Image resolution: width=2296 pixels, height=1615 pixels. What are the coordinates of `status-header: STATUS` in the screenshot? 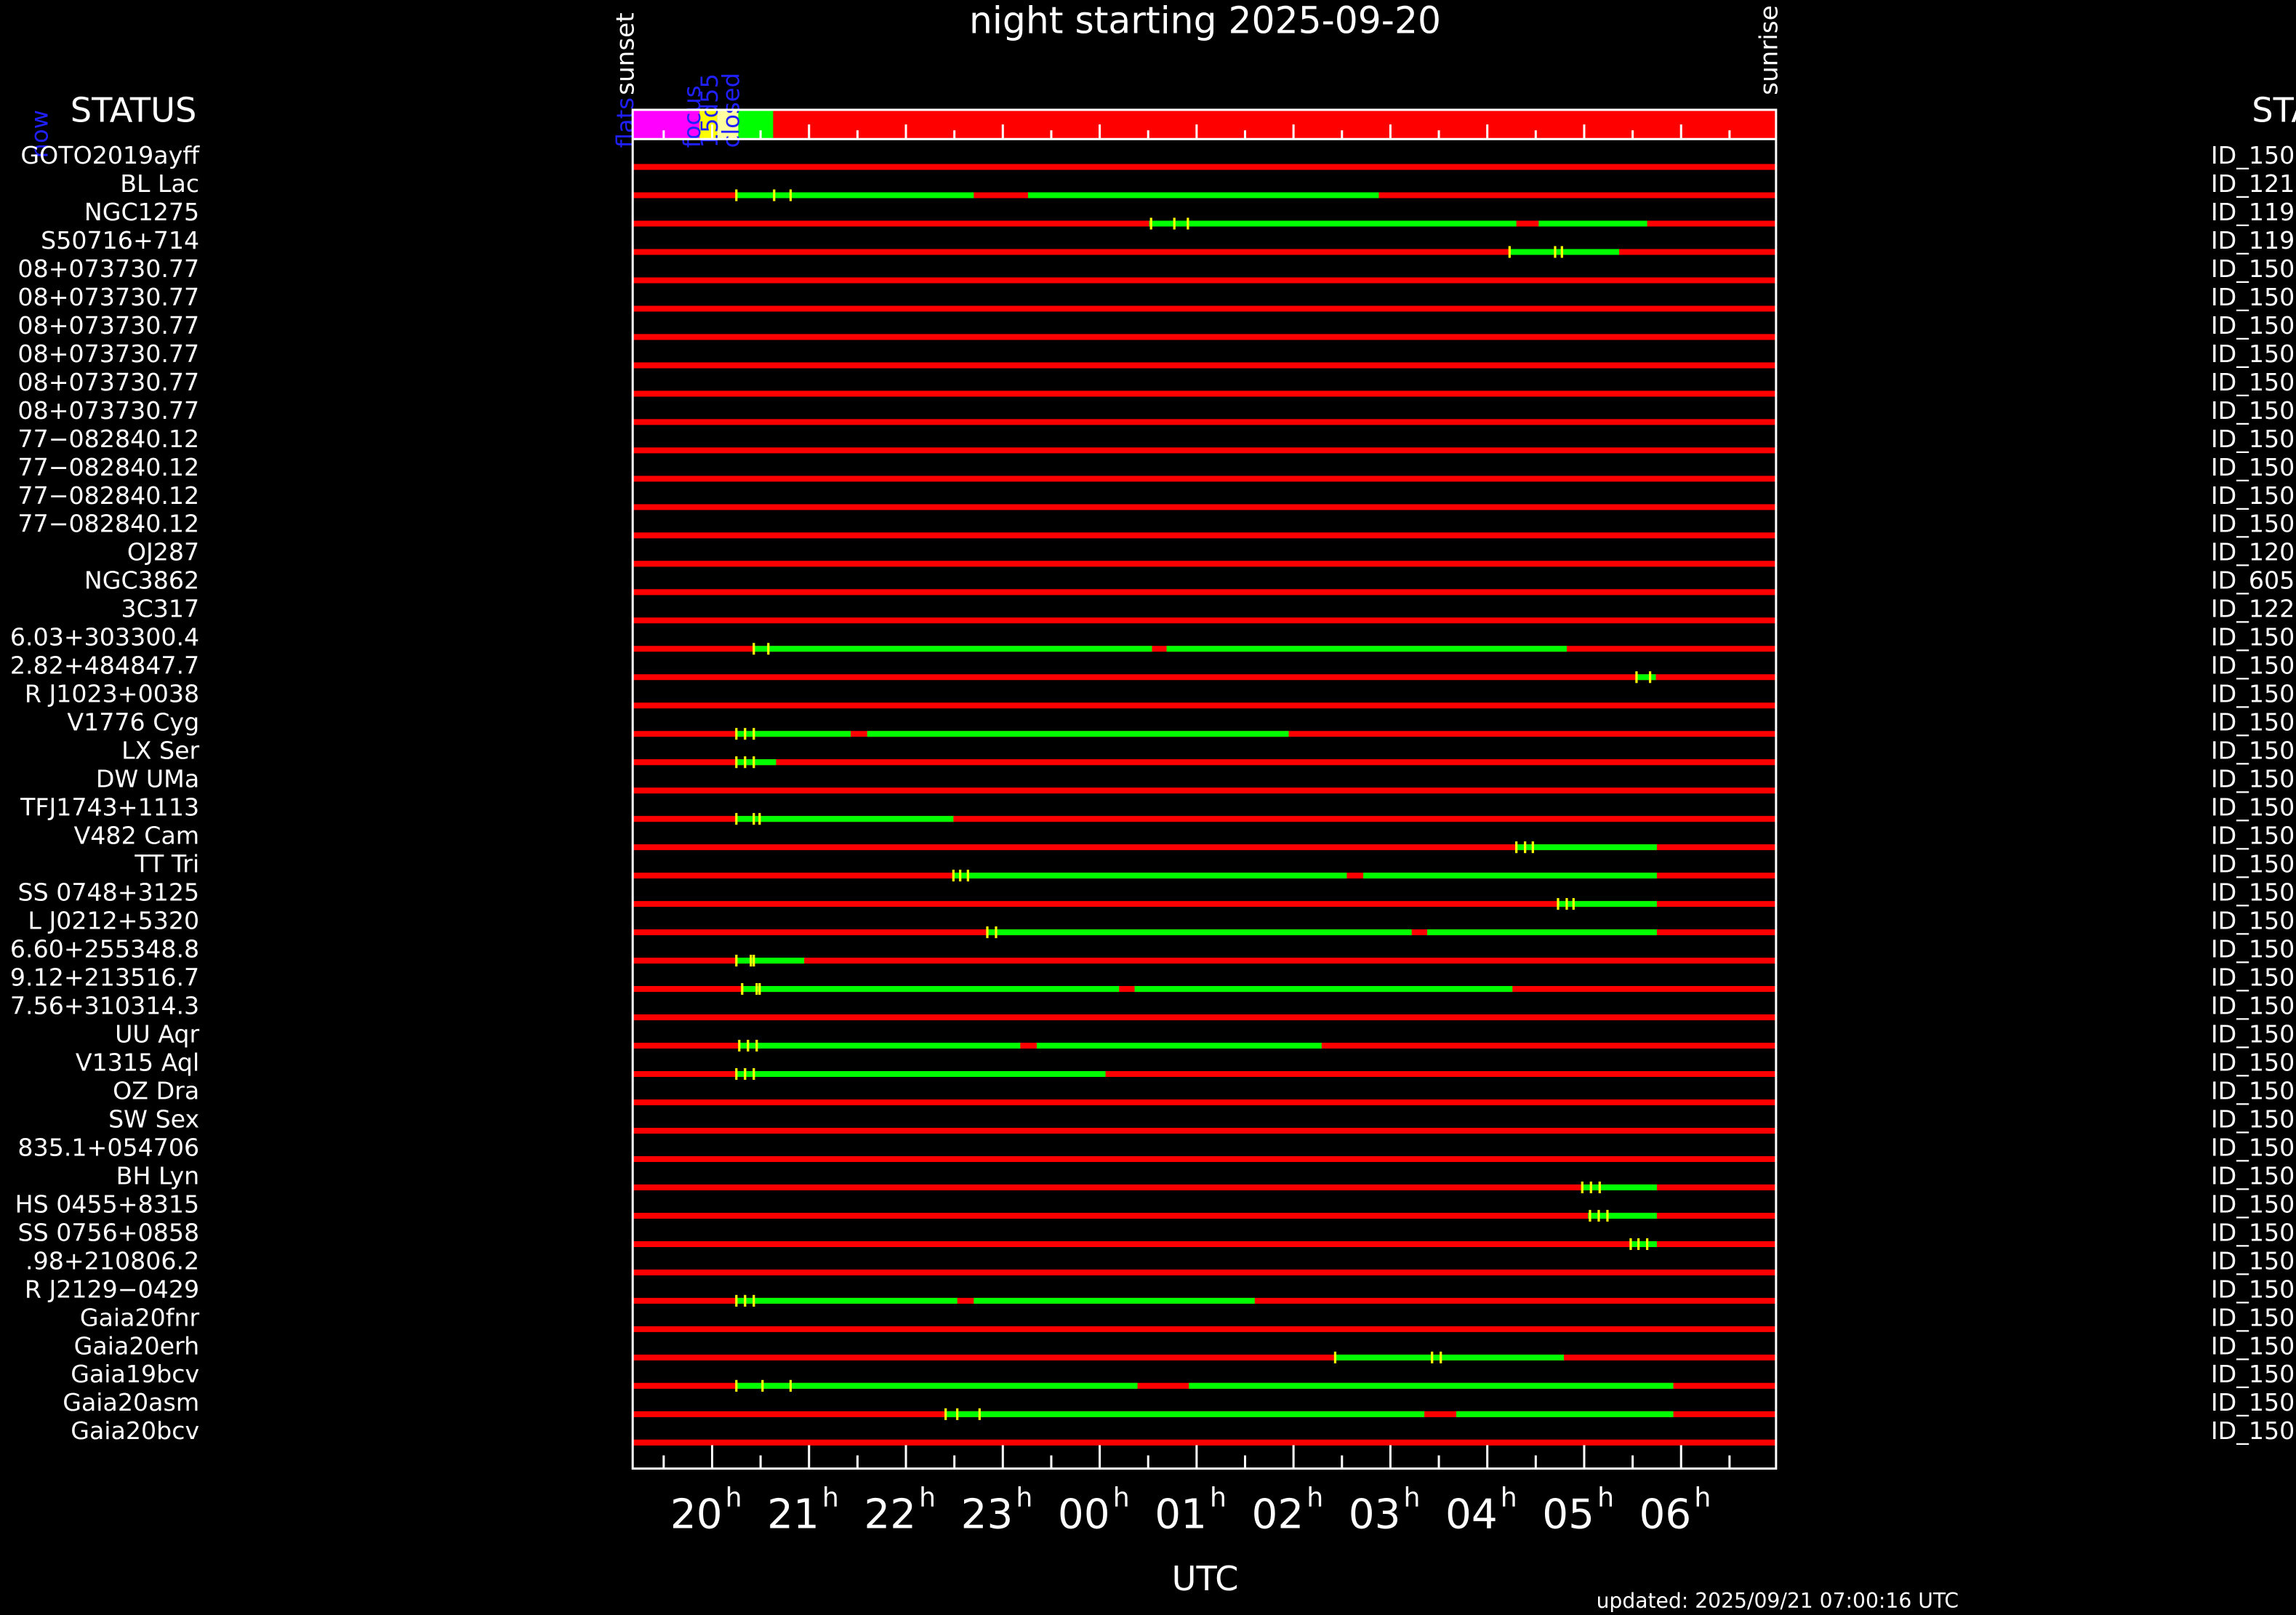 It's located at (134, 110).